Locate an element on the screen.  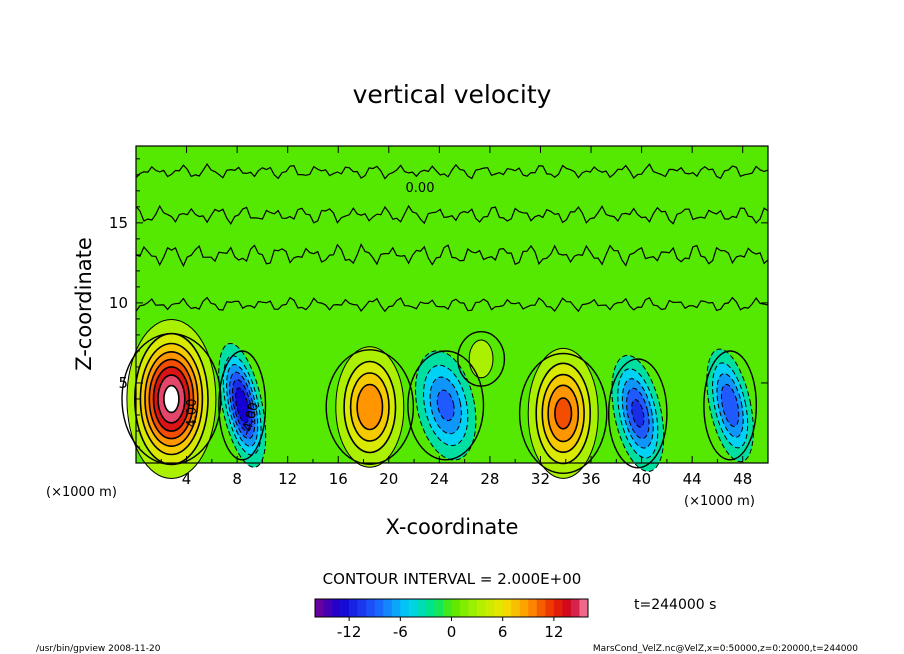
x-tick-label: 12 is located at coordinates (287, 479).